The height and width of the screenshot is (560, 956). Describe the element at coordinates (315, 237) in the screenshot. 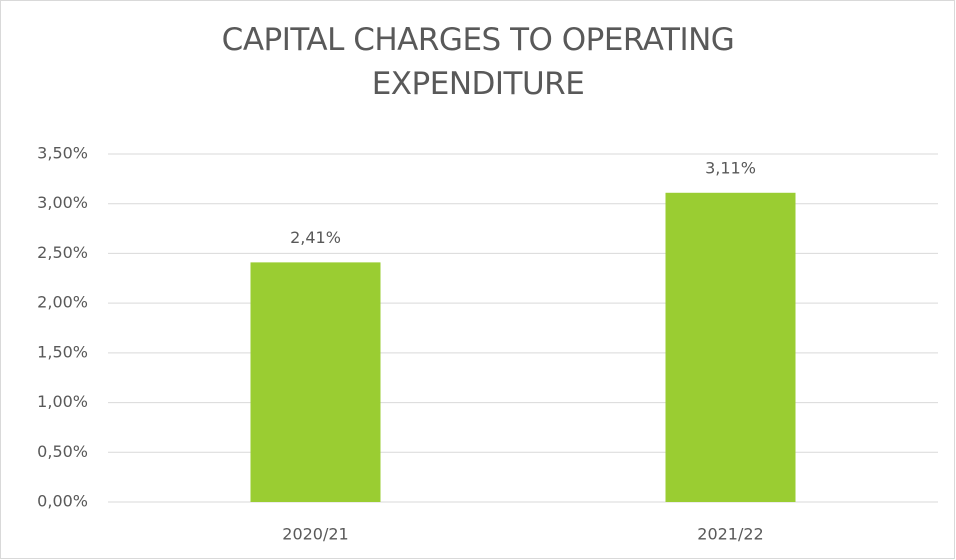

I see `data-label: 2,41%` at that location.